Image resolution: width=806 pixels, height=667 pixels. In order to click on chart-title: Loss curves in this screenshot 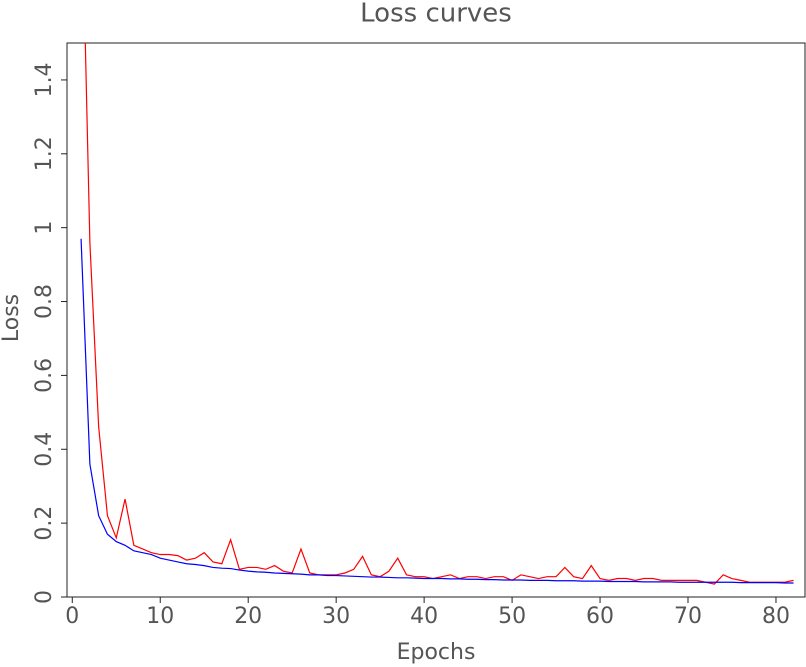, I will do `click(436, 14)`.